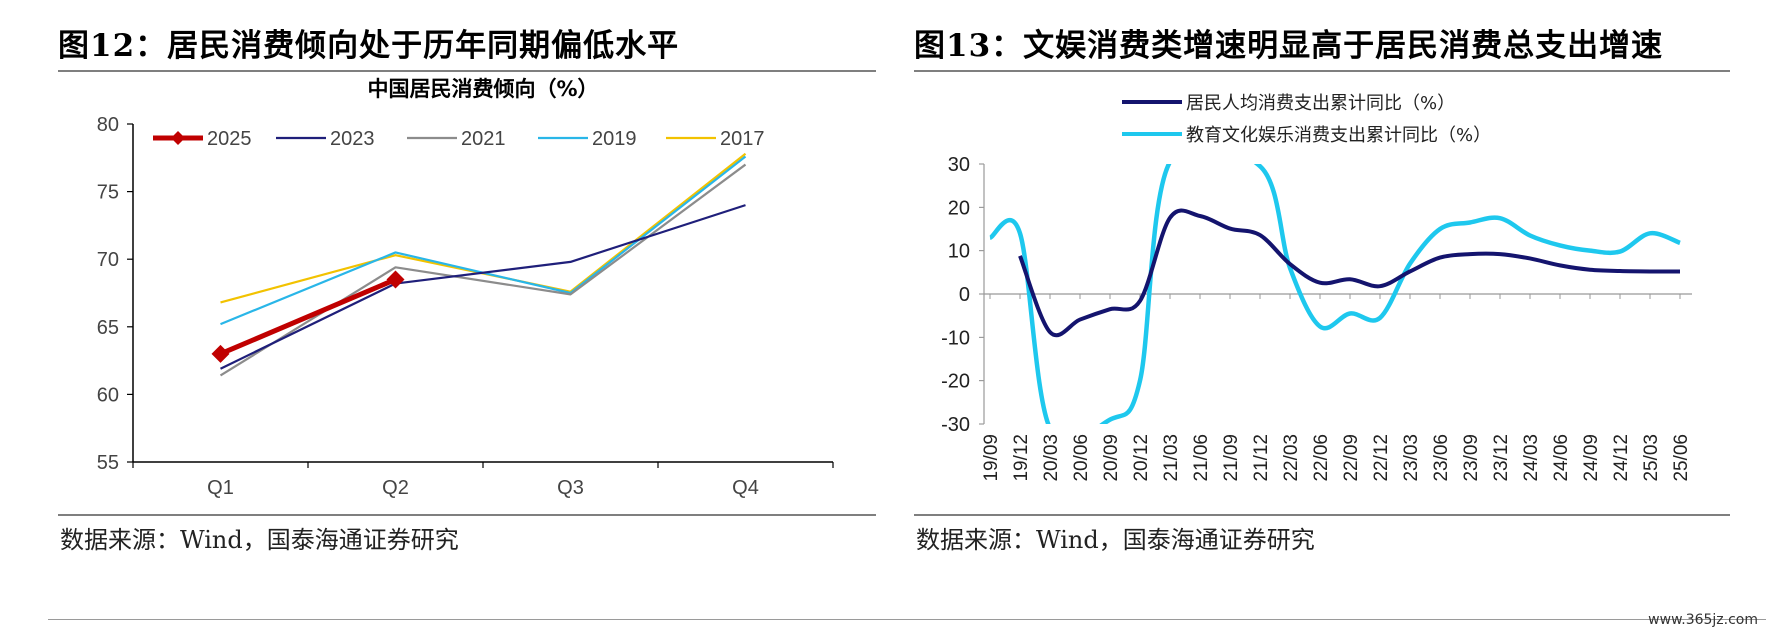 The width and height of the screenshot is (1766, 639). Describe the element at coordinates (964, 295) in the screenshot. I see `right-y-tick-label: 0` at that location.